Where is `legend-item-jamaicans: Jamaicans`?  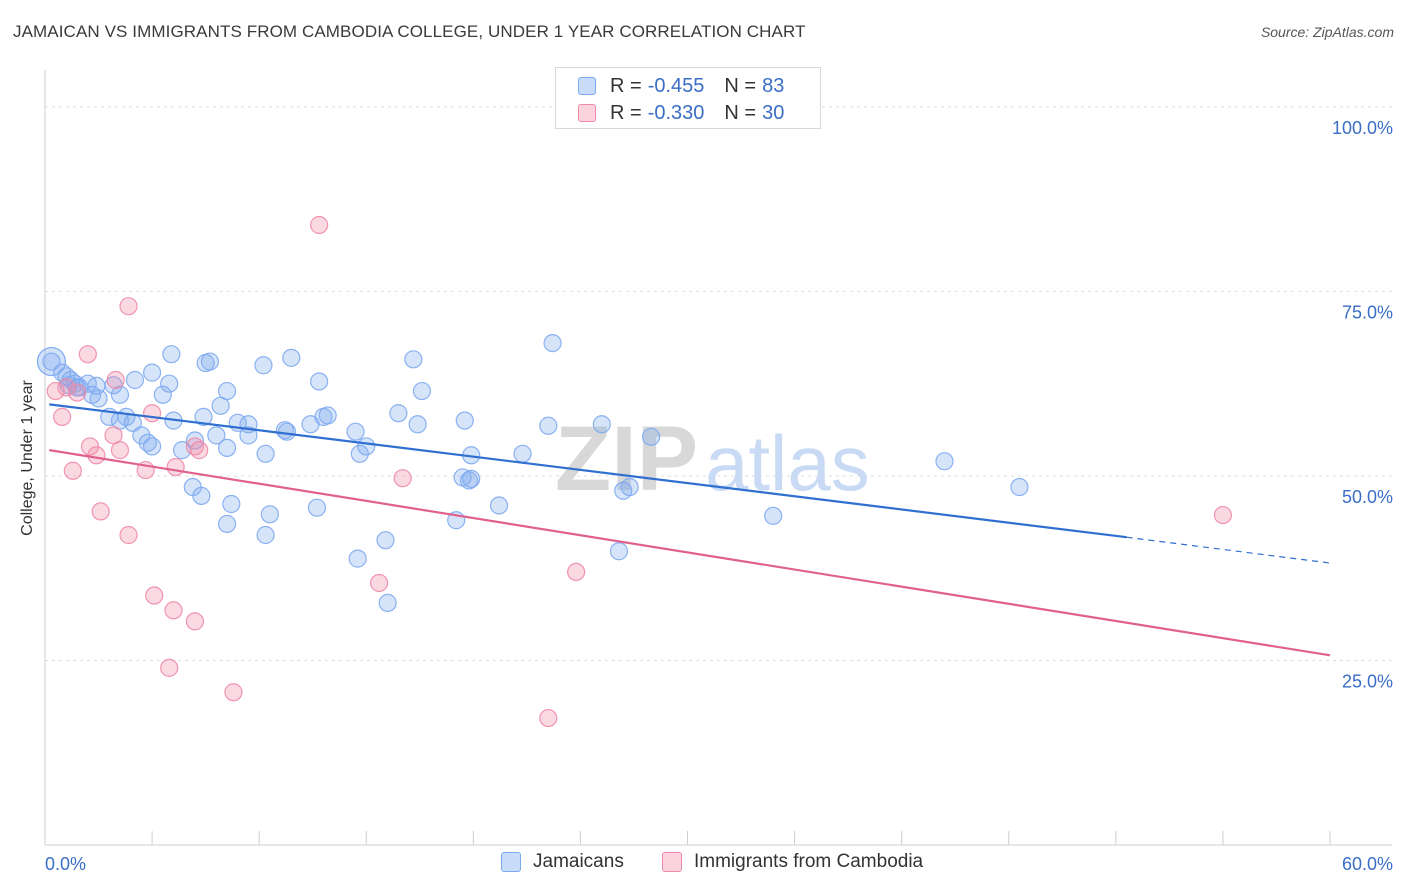
legend-item-jamaicans: Jamaicans is located at coordinates (562, 862).